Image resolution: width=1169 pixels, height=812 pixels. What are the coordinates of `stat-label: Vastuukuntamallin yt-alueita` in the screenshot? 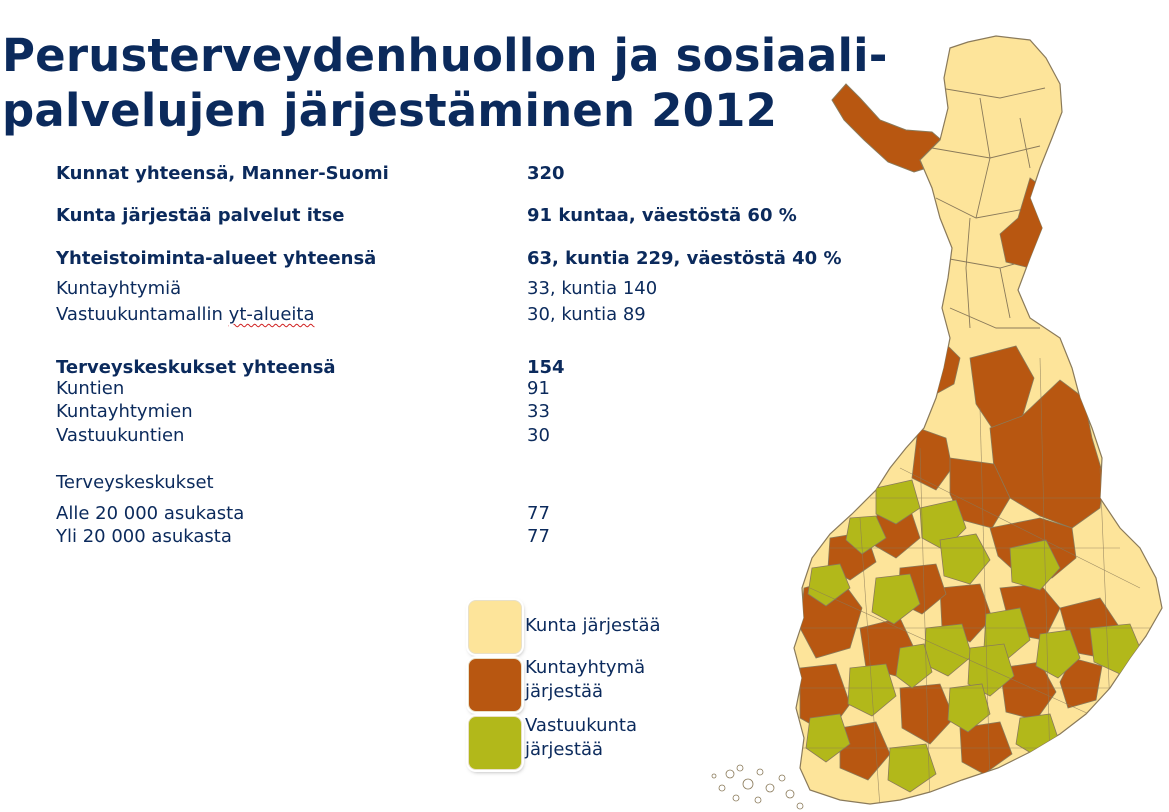 It's located at (185, 314).